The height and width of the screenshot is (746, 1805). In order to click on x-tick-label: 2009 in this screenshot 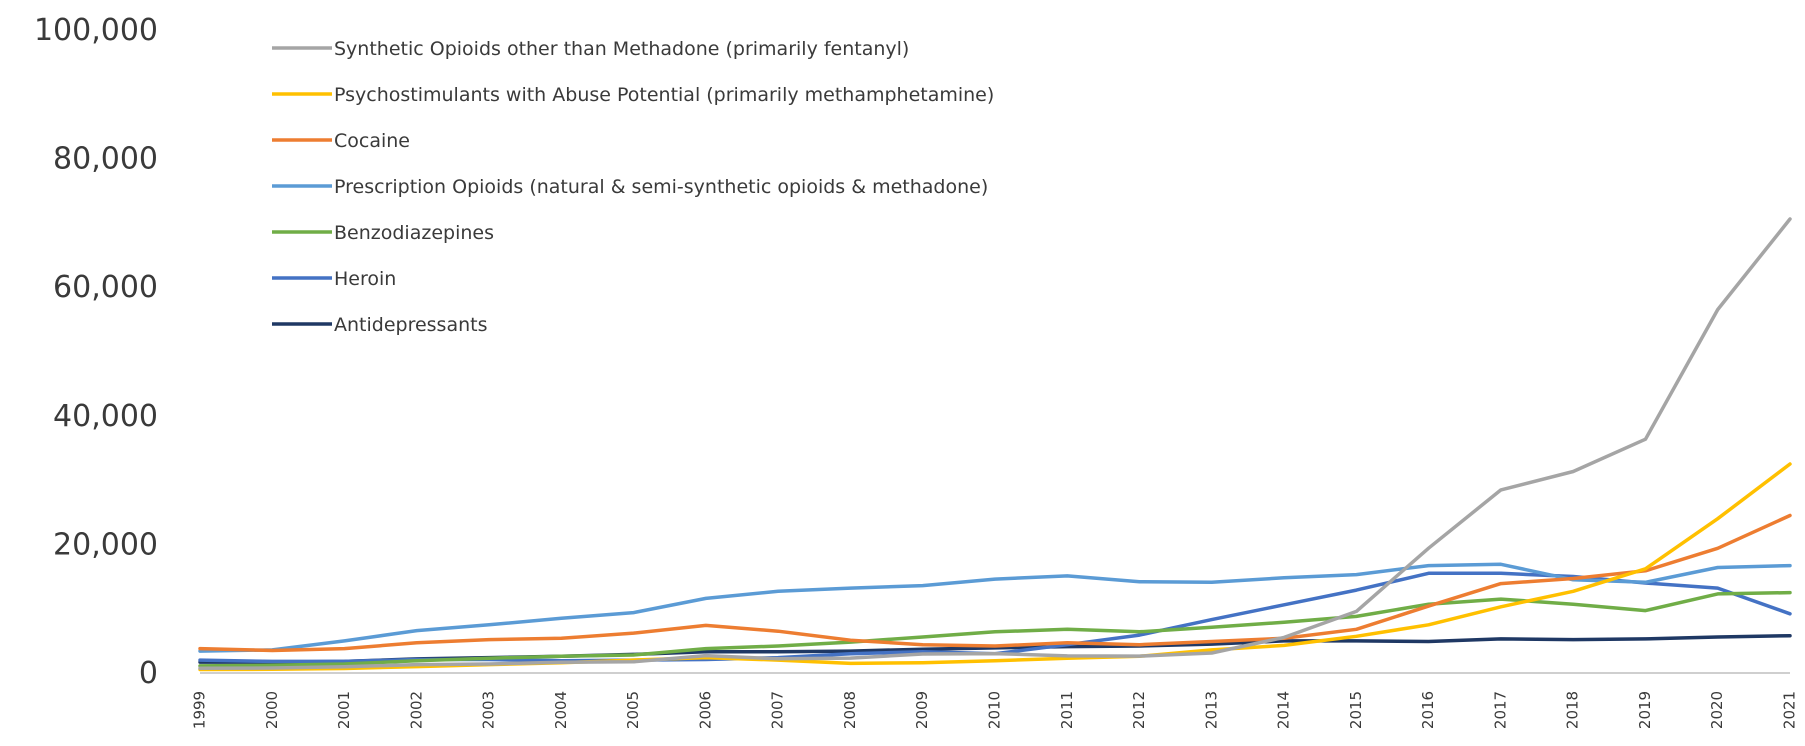, I will do `click(922, 710)`.